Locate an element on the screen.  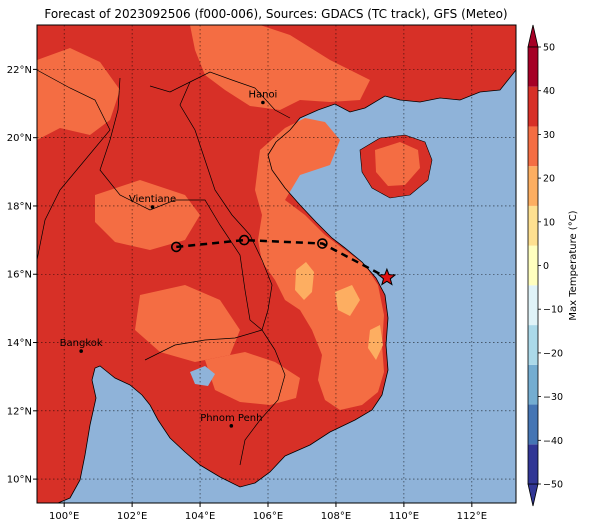
land-warm-zone-north is located at coordinates (280, 67).